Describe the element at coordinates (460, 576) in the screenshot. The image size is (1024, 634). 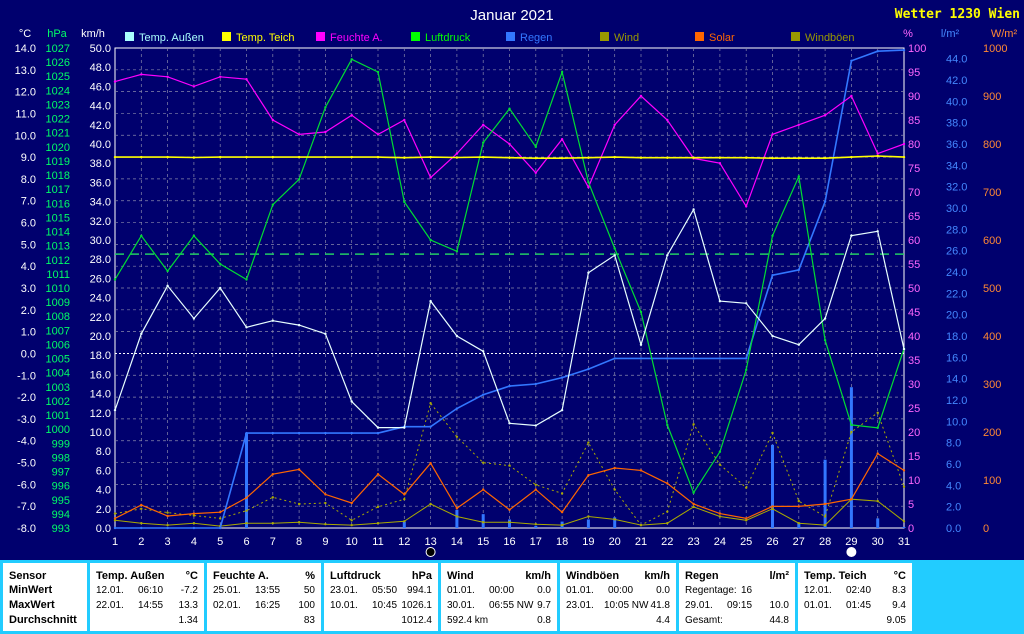
I see `section-title: Wind` at that location.